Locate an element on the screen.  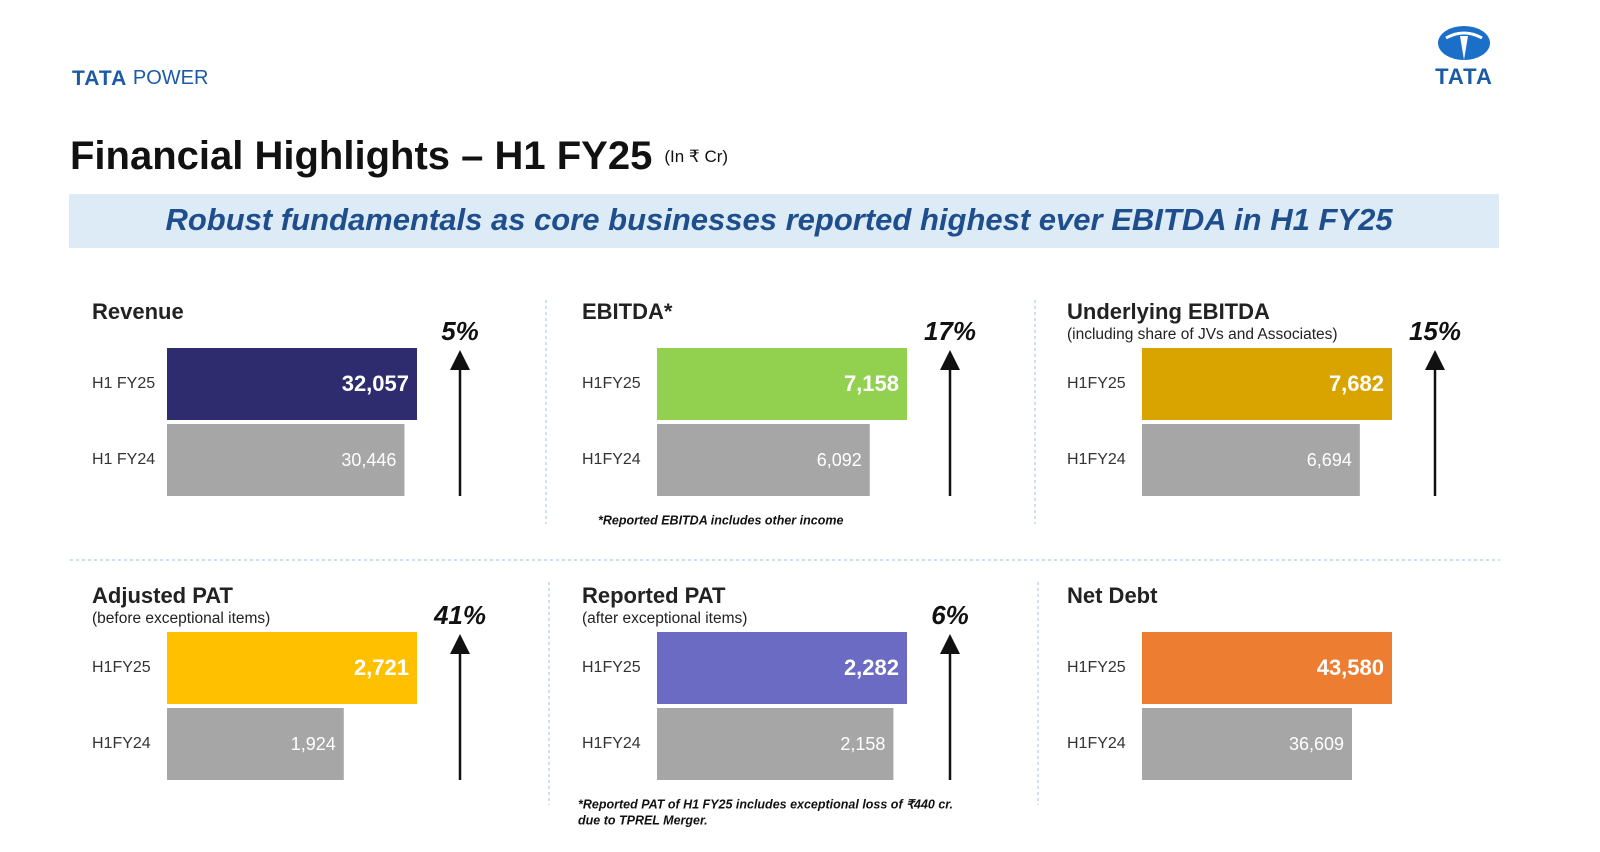
value-label: 32,057 is located at coordinates (375, 383).